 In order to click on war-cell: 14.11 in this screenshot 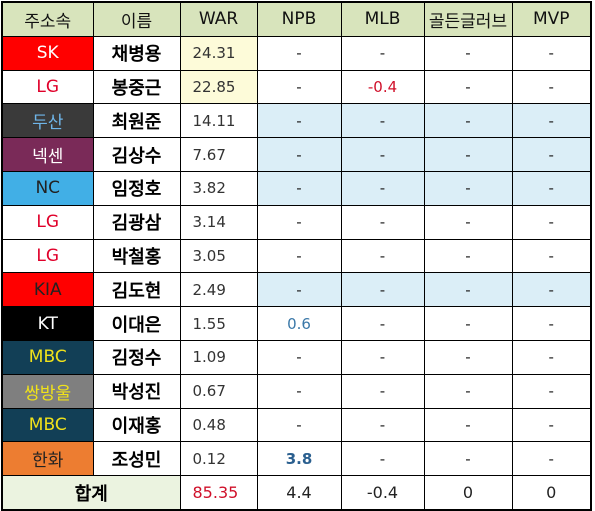, I will do `click(218, 121)`.